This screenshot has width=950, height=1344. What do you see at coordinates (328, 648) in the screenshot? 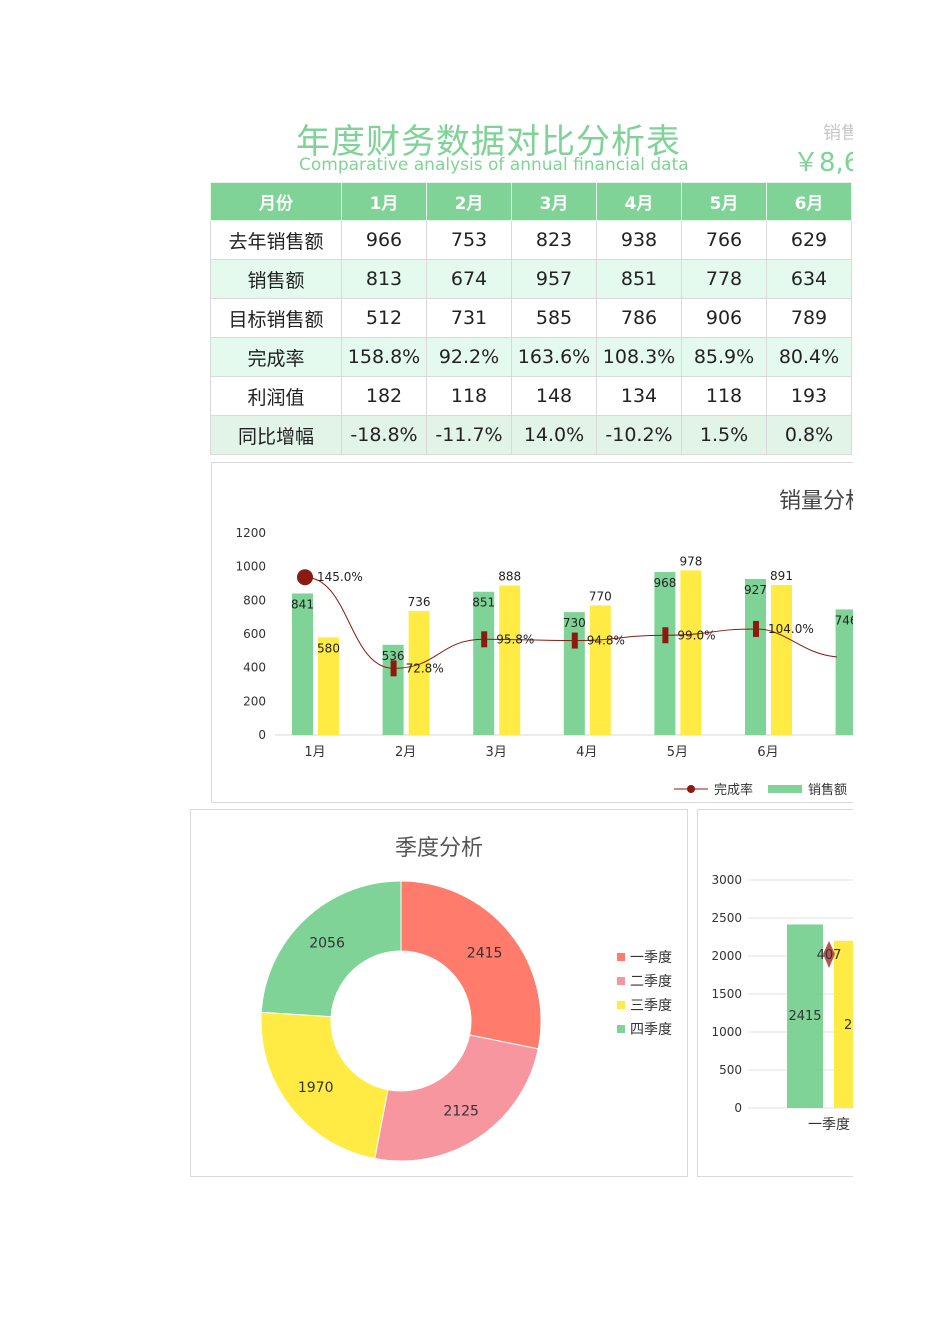
I see `data-label: 580` at bounding box center [328, 648].